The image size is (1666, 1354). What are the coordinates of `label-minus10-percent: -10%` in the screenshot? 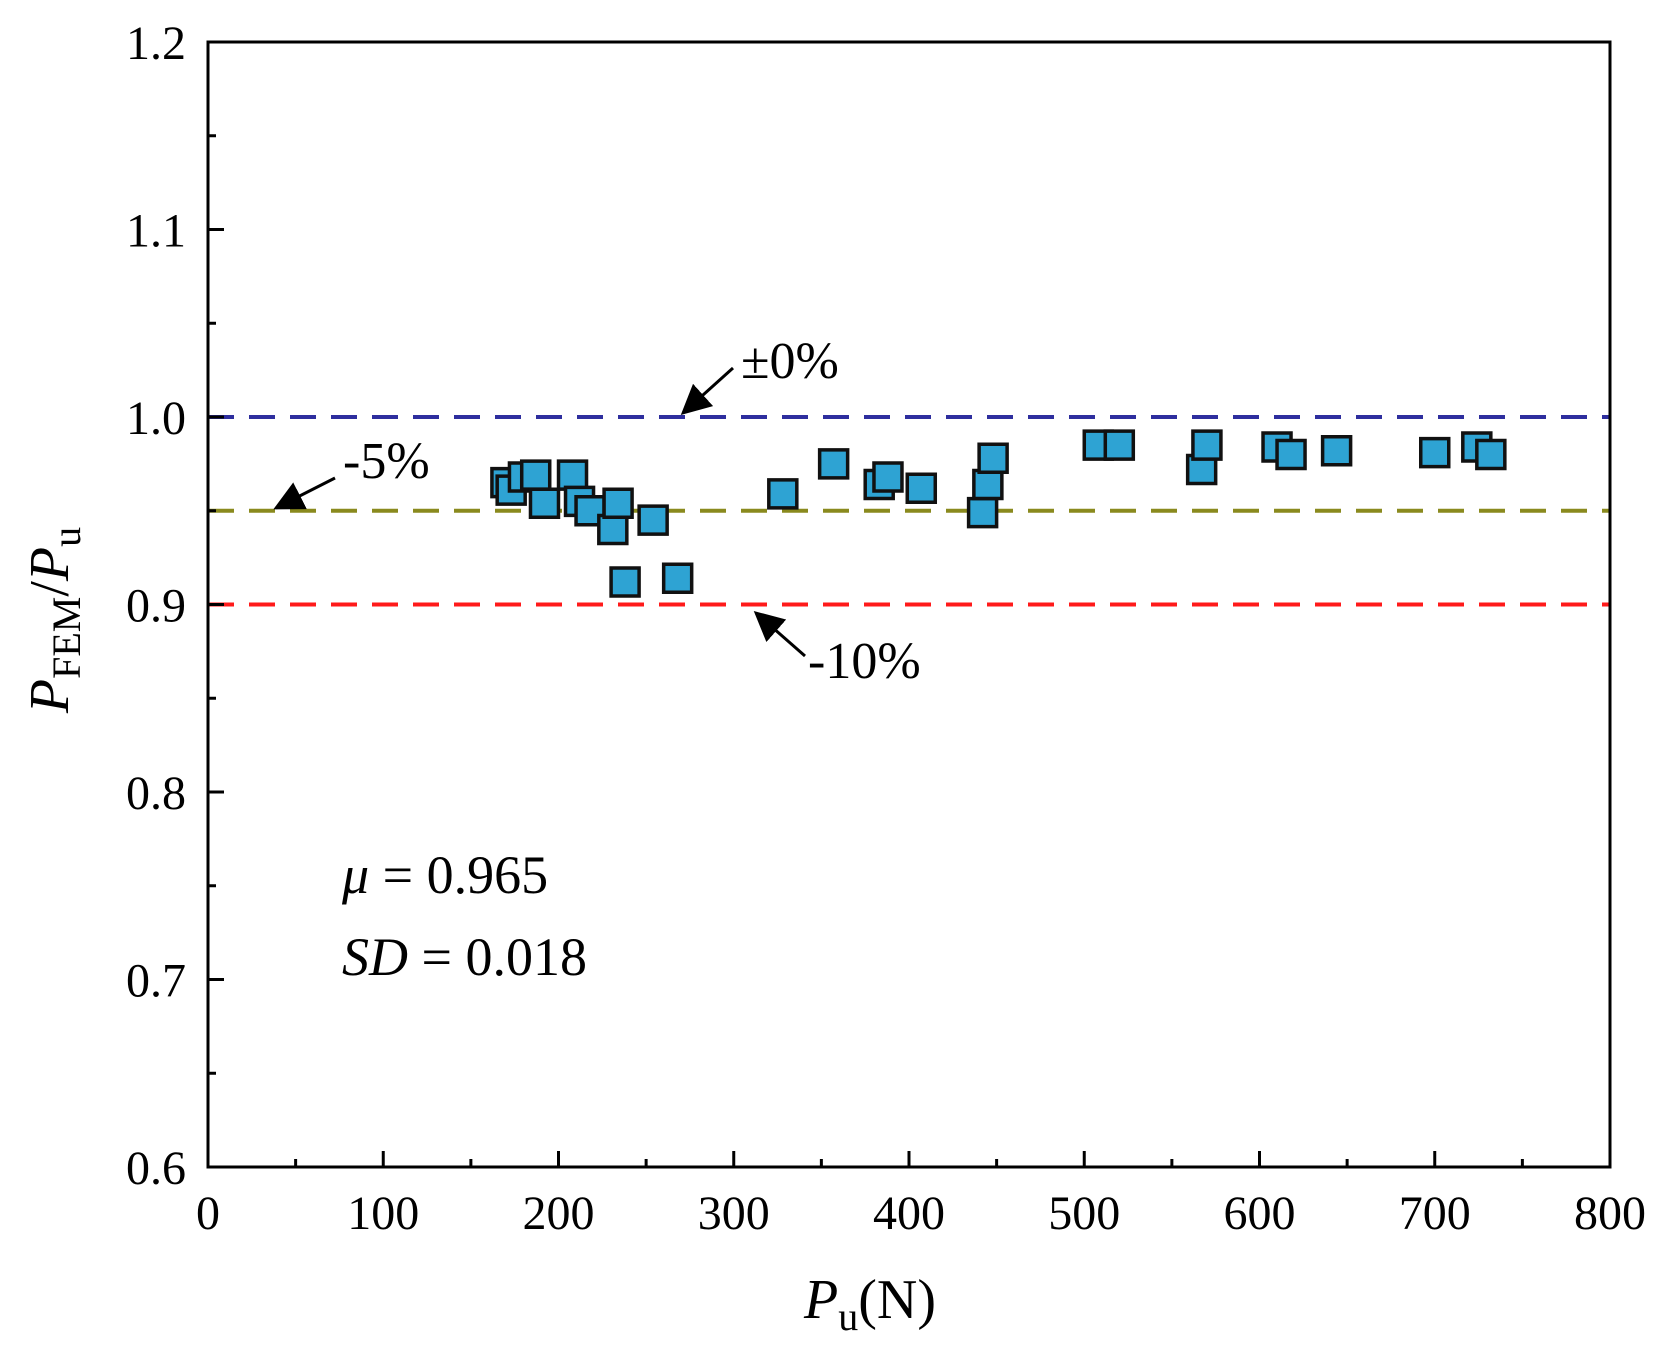 It's located at (864, 661).